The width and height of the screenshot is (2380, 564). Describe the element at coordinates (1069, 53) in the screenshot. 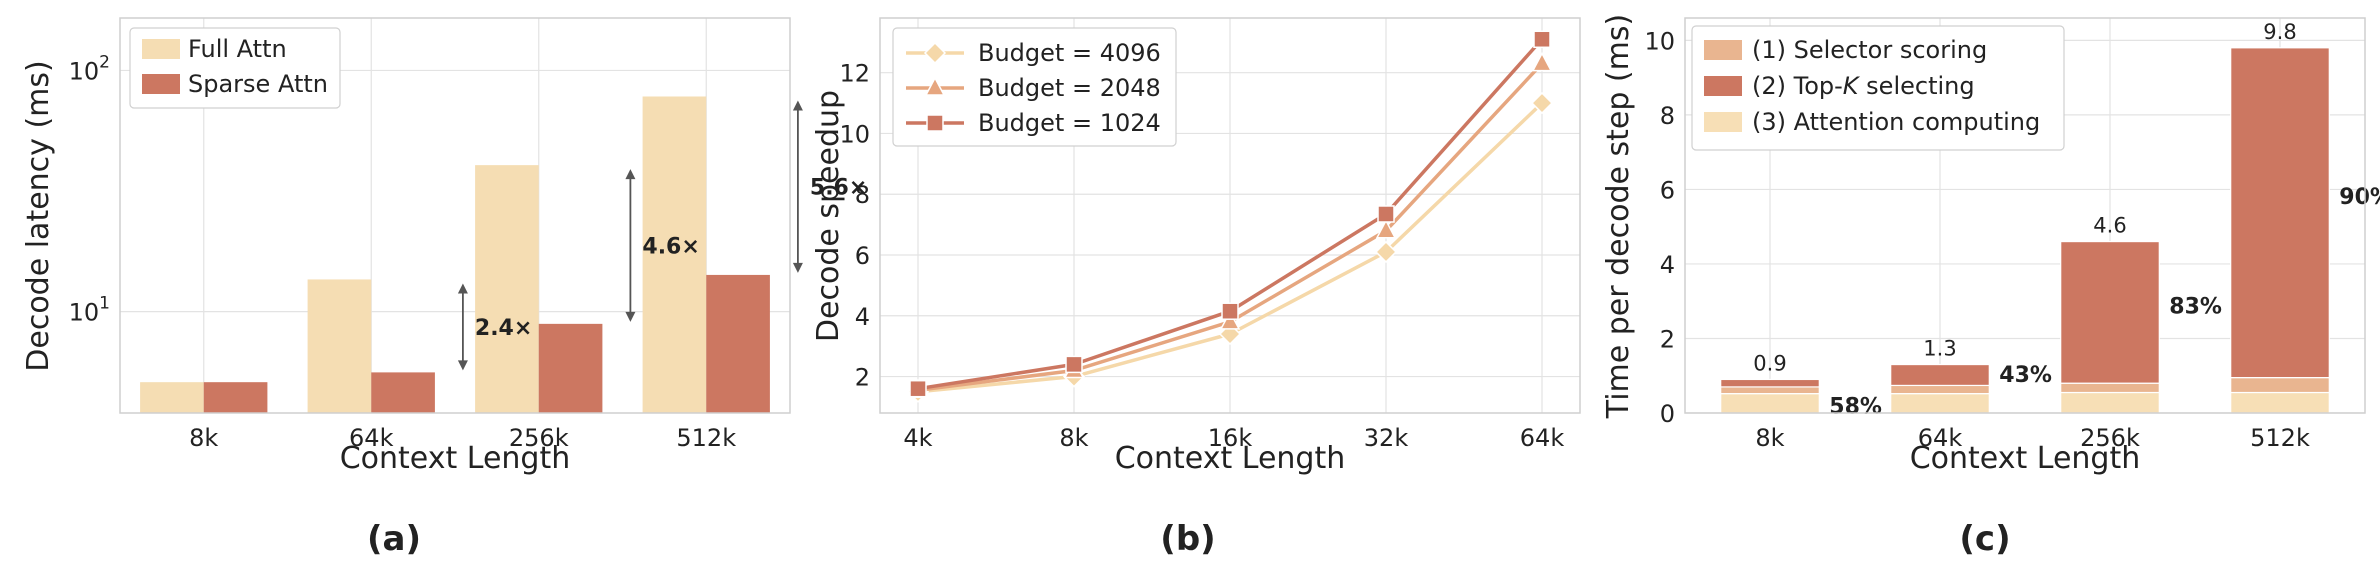

I see `legend-entry-budget-4096: Budget = 4096` at that location.